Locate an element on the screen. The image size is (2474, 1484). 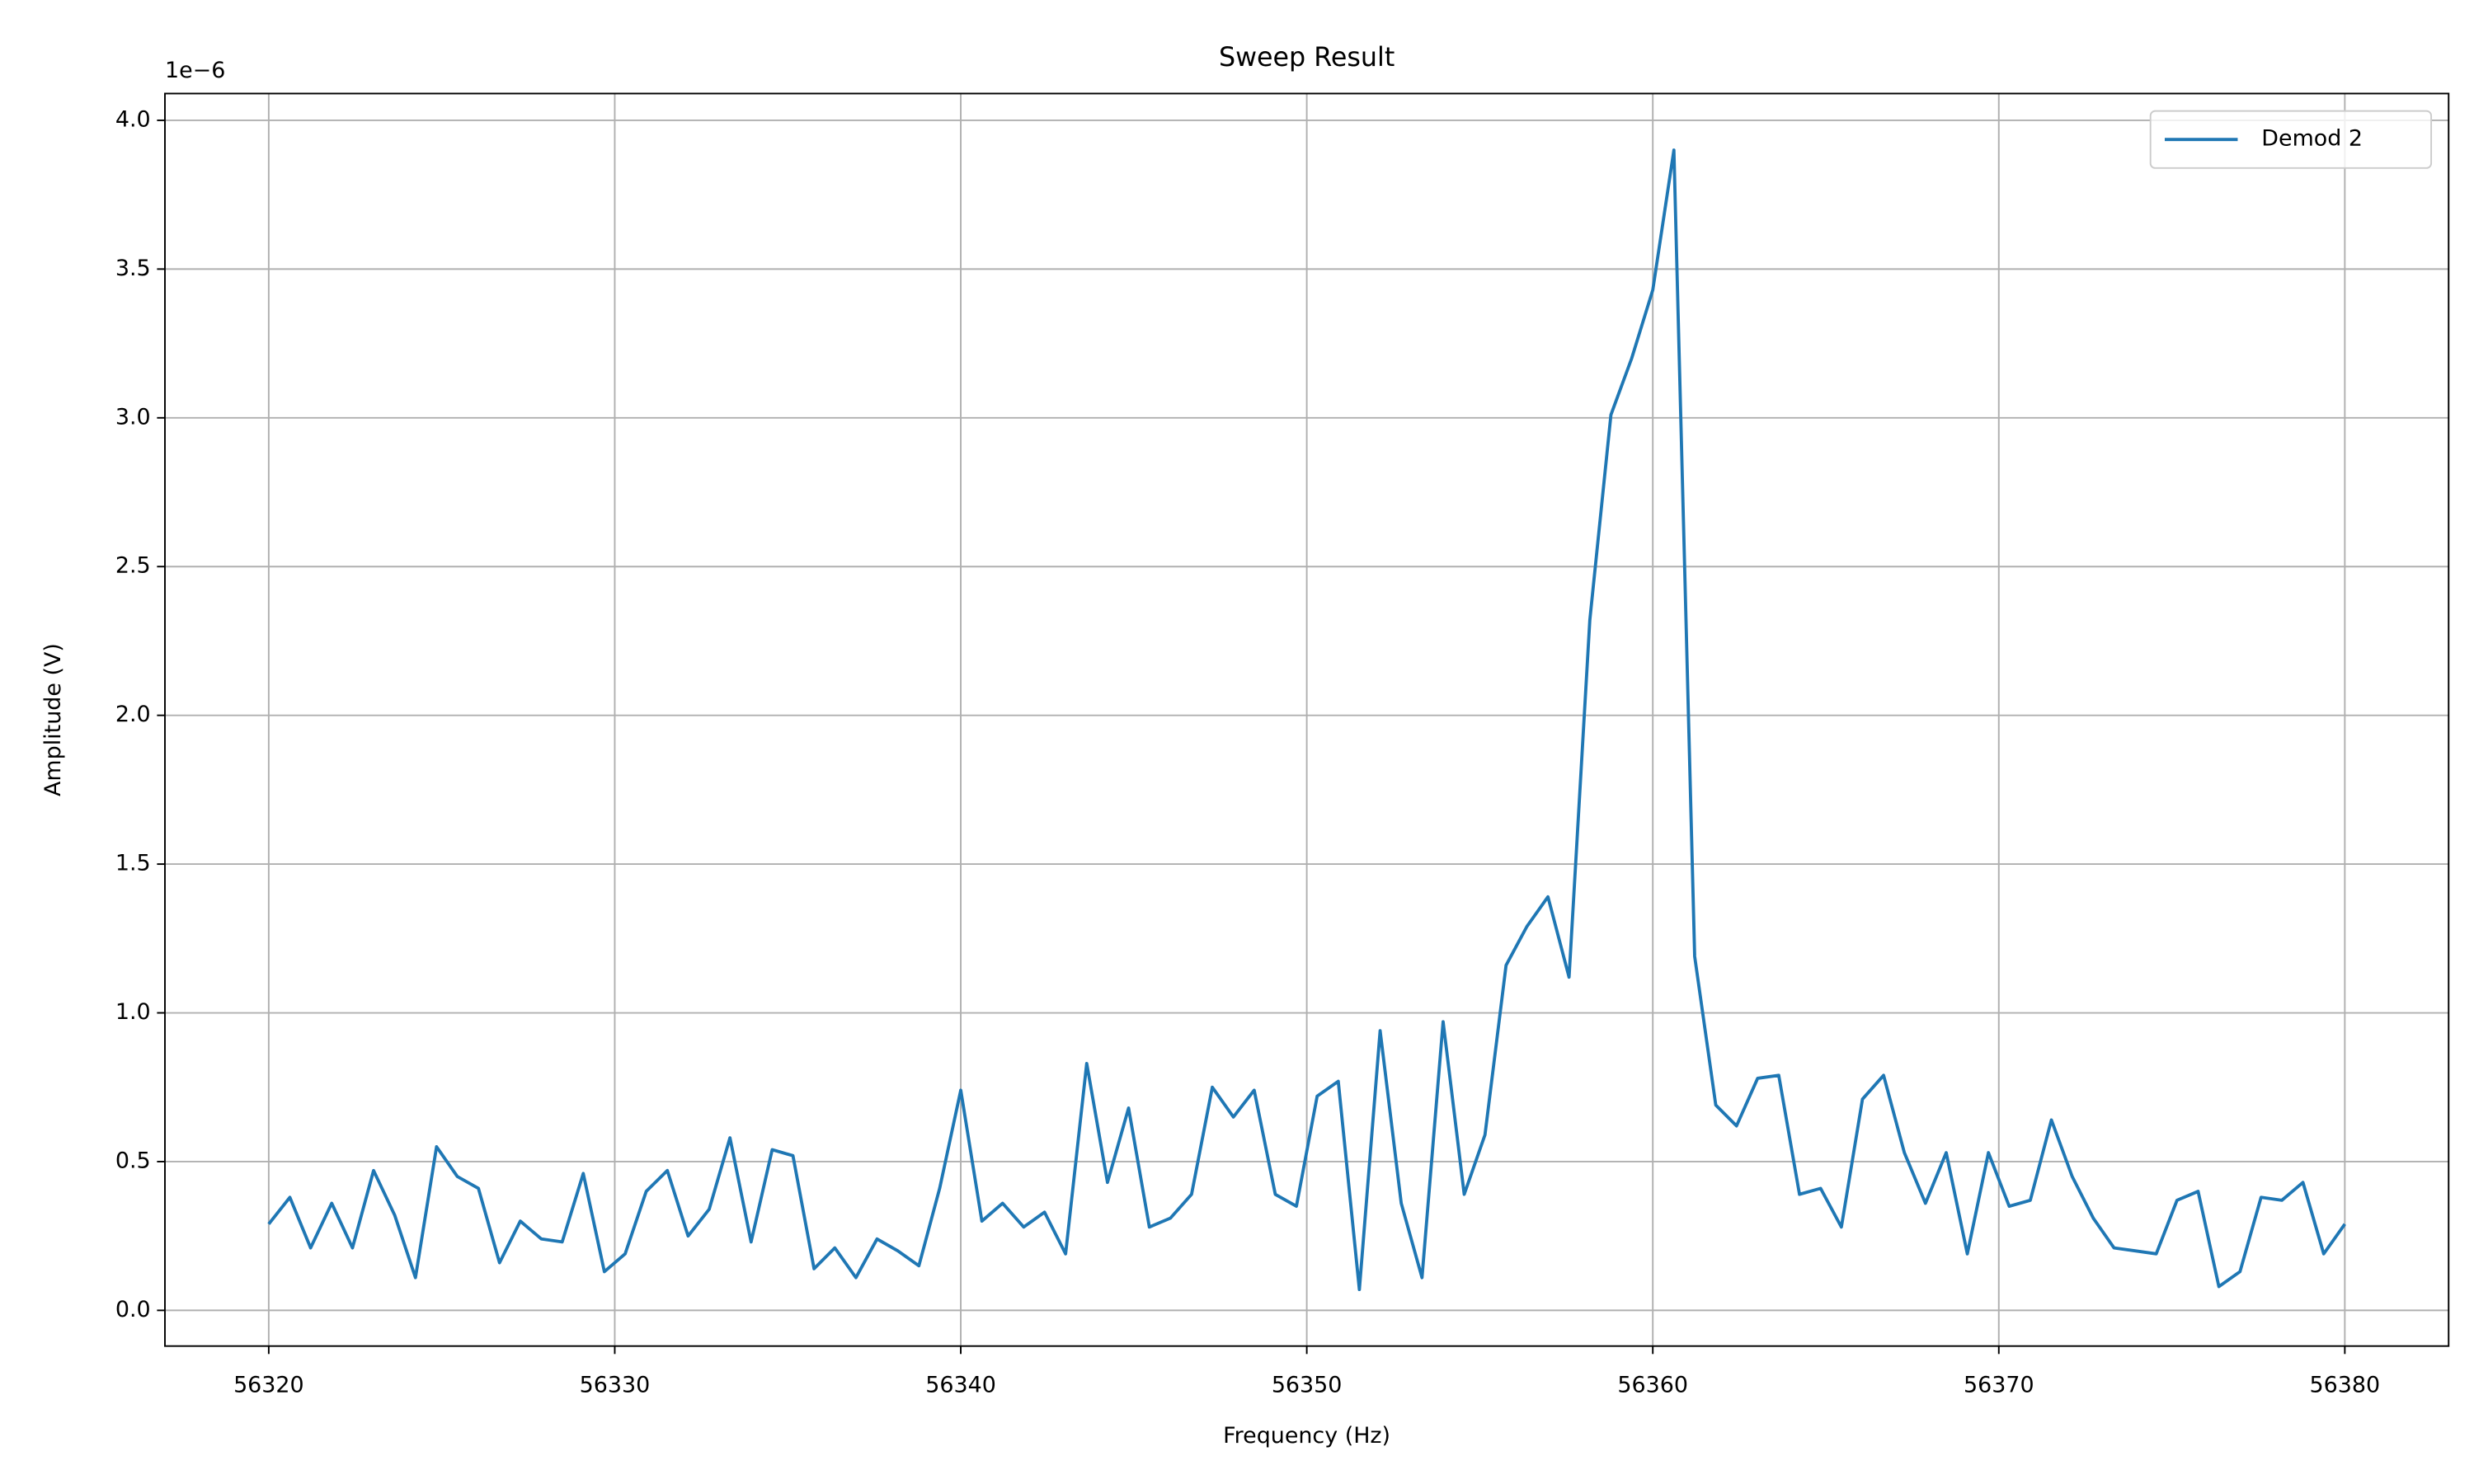
y-tick-label: 0.0 is located at coordinates (133, 1309).